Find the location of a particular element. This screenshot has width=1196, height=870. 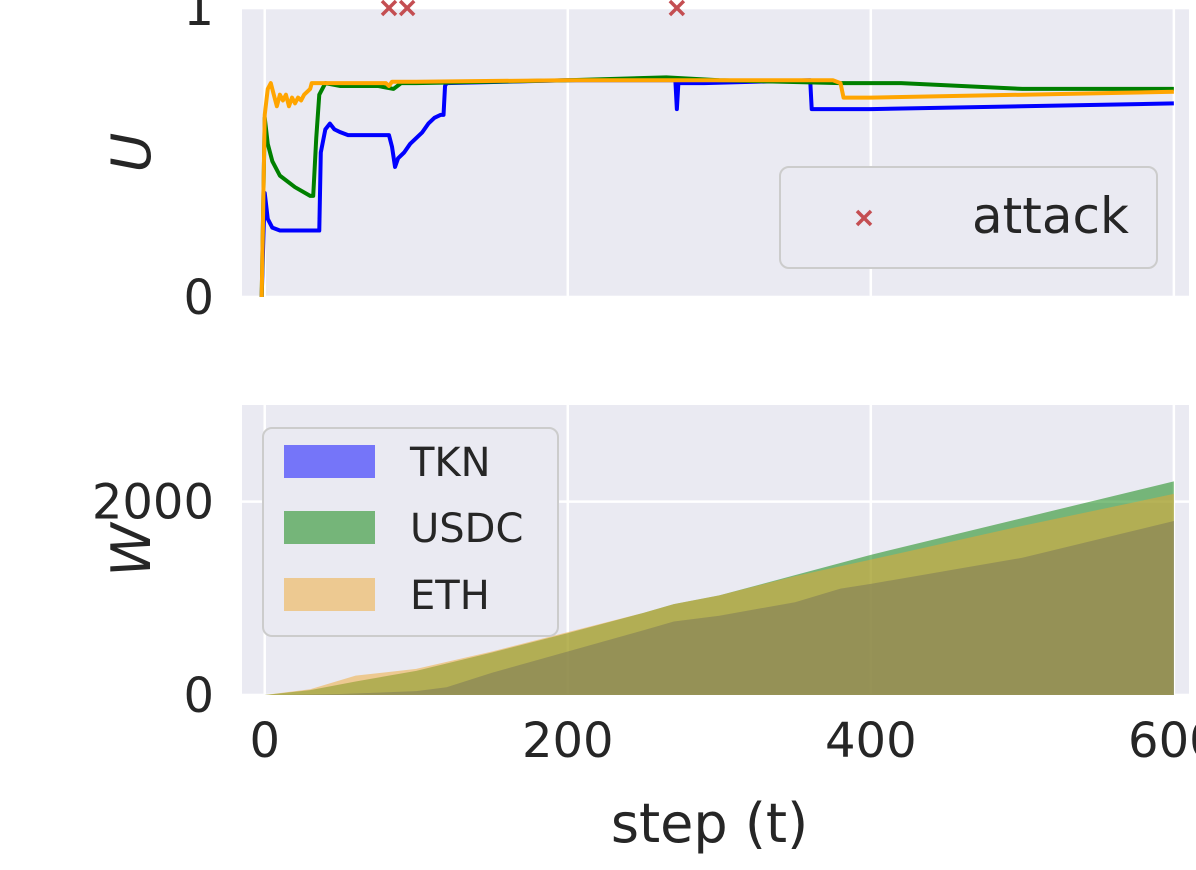

x-axis-label: step (t) is located at coordinates (709, 823).